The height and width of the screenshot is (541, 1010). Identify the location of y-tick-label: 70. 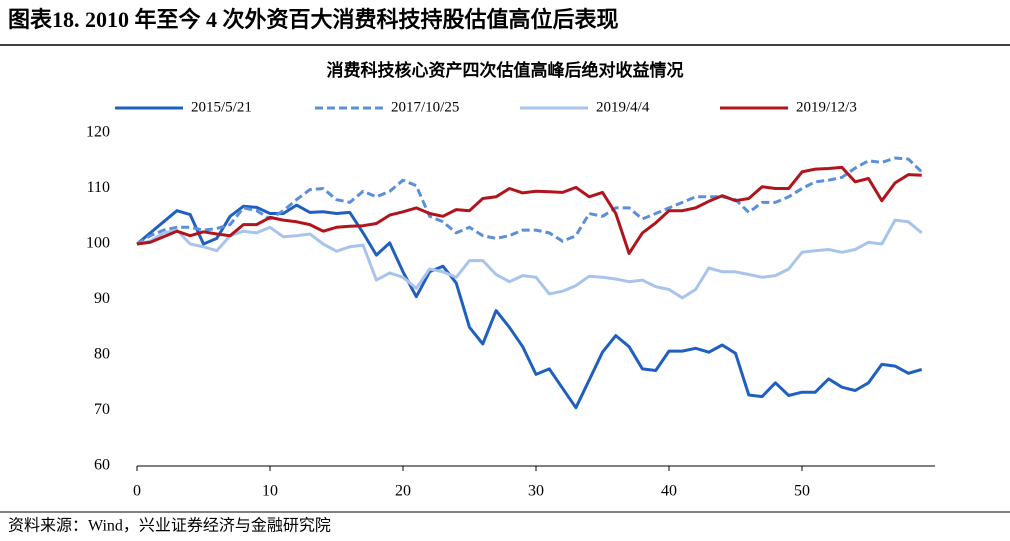
(102, 409).